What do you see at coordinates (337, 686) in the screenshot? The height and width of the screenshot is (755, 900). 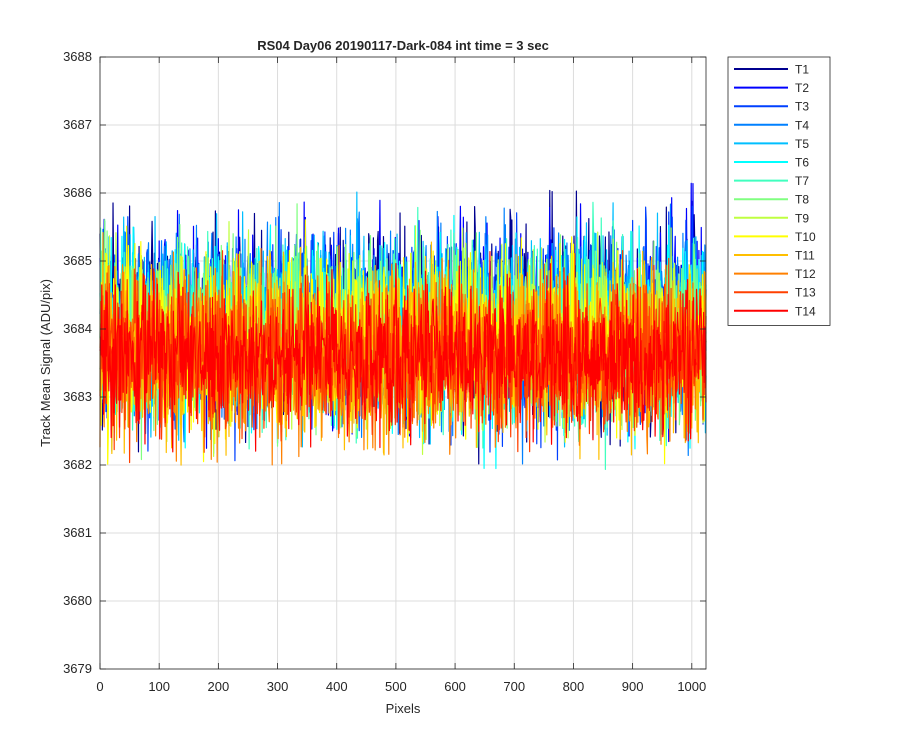 I see `x-tick-label: 400` at bounding box center [337, 686].